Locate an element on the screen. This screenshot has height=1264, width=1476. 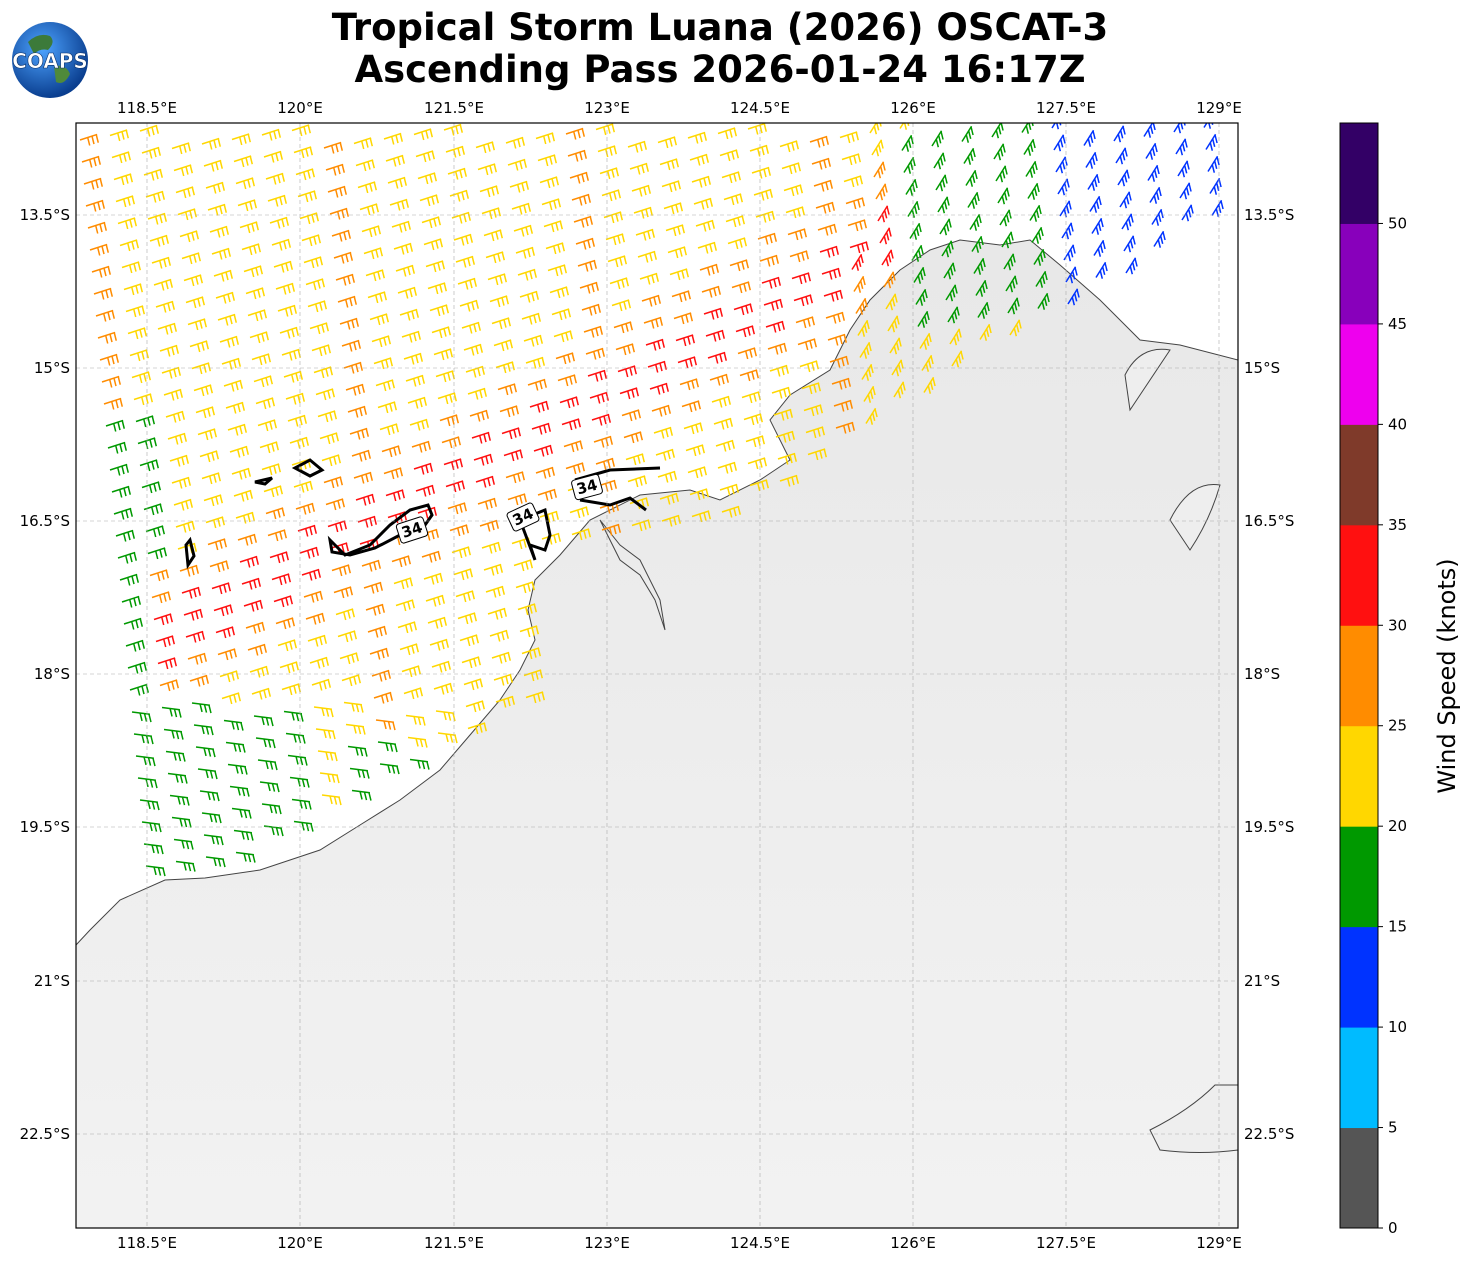
lat-label-left: 18°S is located at coordinates (52, 674).